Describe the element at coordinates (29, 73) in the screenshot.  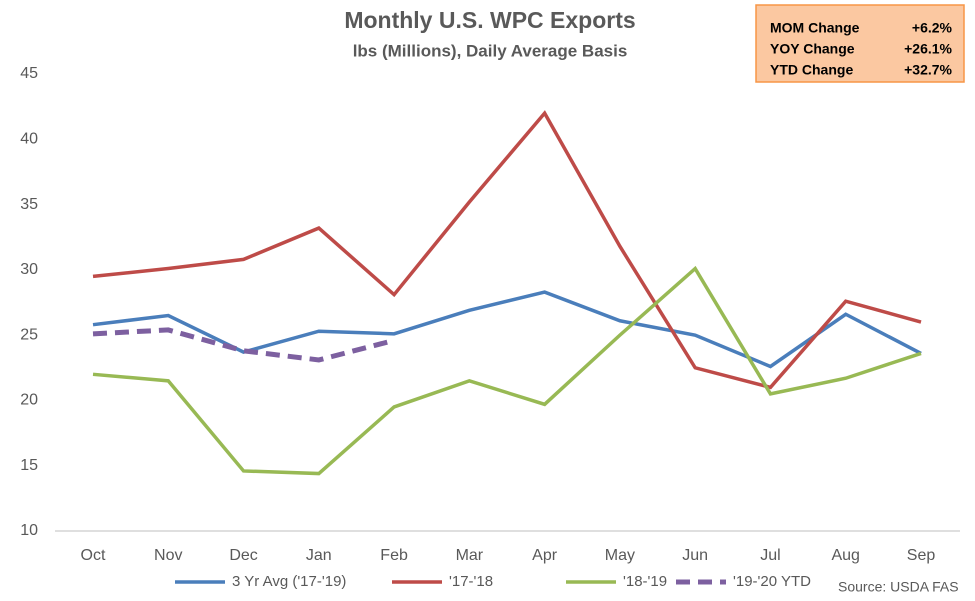
I see `y-tick-label: 45` at that location.